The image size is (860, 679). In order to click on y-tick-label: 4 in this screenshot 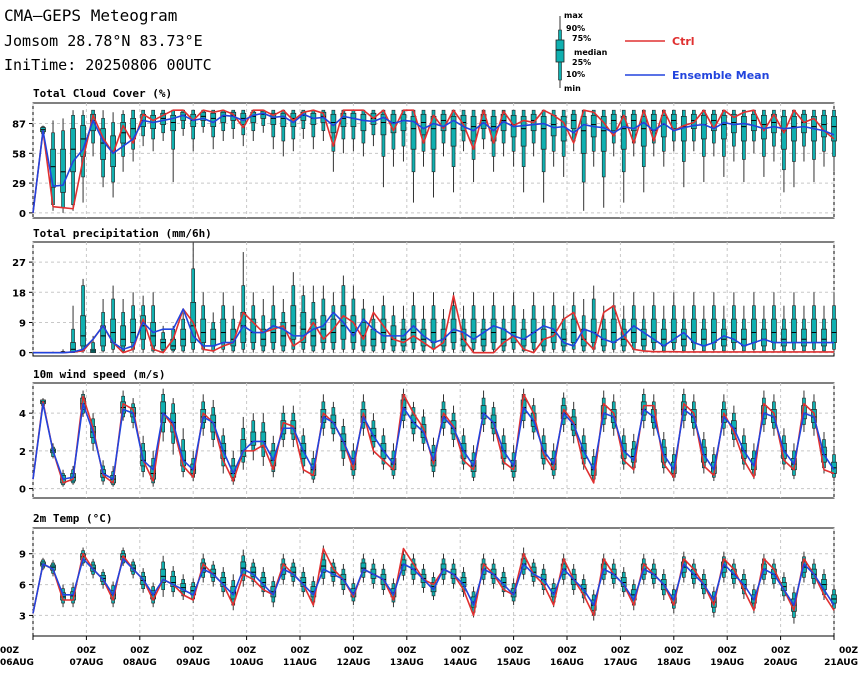, I will do `click(22, 414)`.